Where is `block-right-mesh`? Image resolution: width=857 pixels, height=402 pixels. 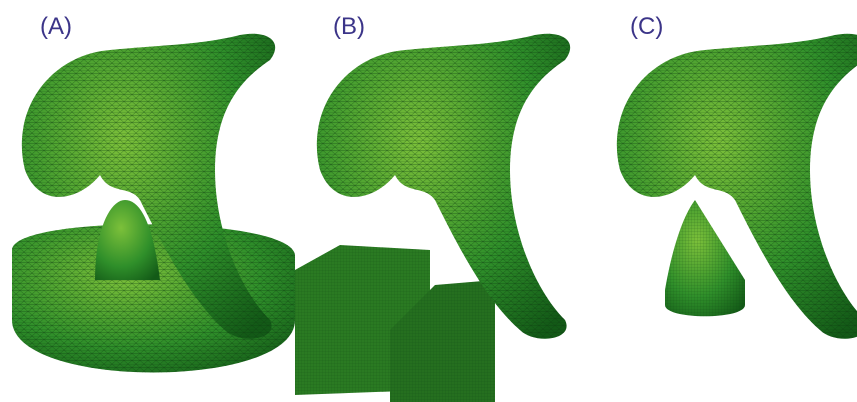
block-right-mesh is located at coordinates (442, 341).